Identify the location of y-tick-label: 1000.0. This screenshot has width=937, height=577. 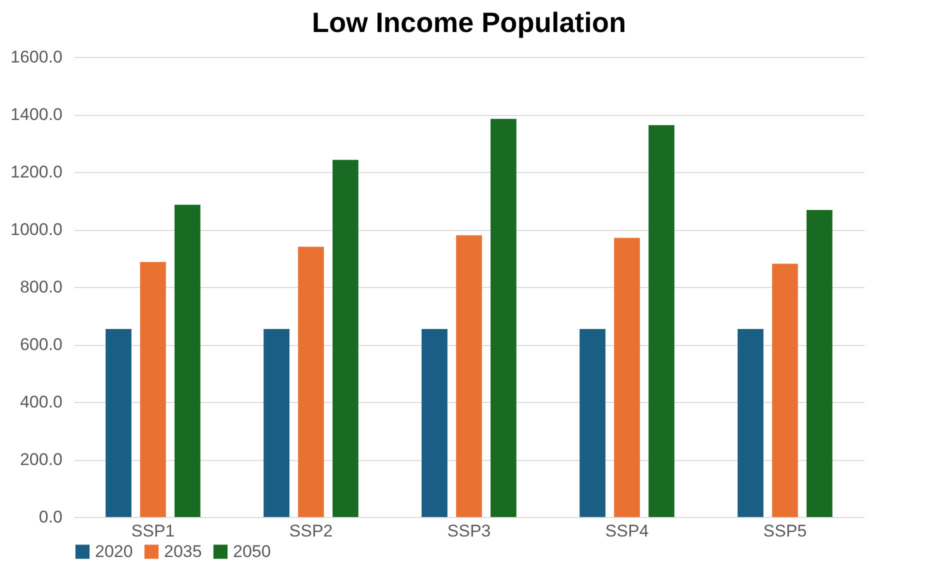
(36, 229).